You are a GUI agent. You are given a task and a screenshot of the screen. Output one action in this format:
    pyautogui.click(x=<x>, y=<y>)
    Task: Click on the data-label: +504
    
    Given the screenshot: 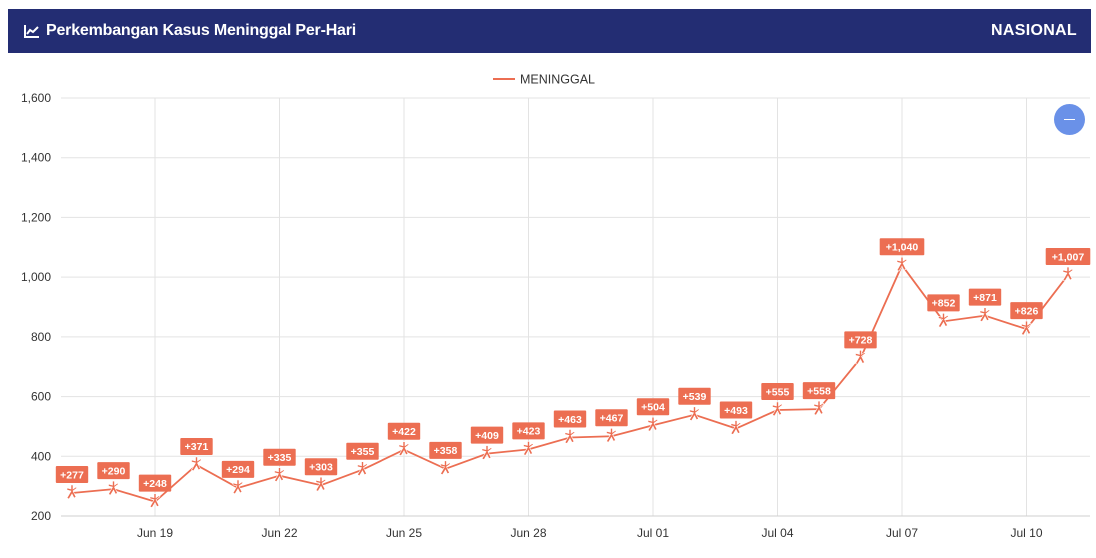 What is the action you would take?
    pyautogui.click(x=653, y=408)
    